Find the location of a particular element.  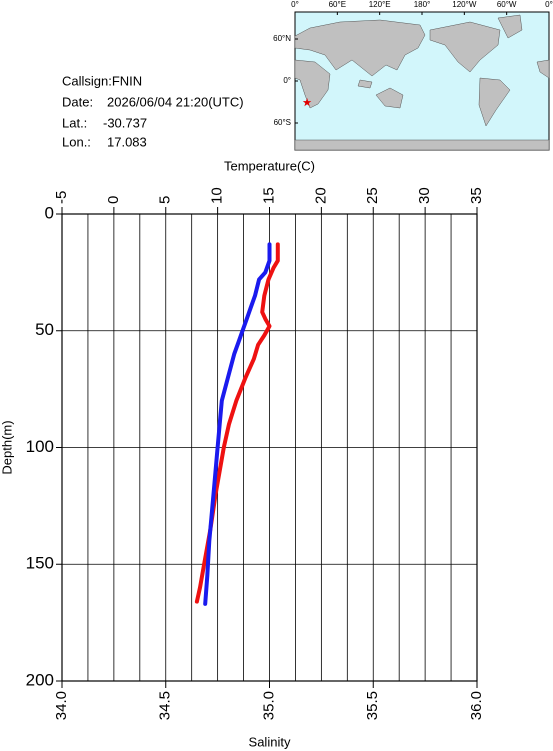

x2-tick-label: 35.5 is located at coordinates (372, 705).